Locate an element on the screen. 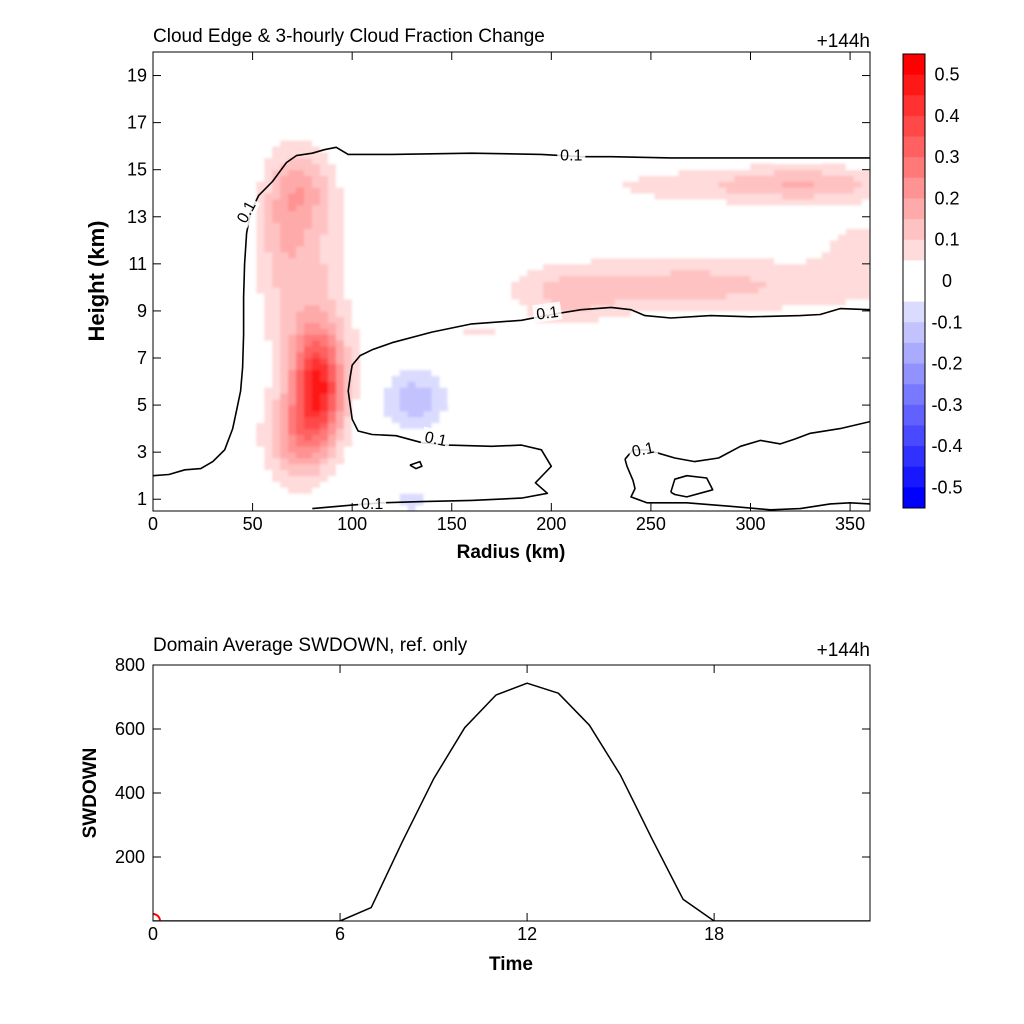 The image size is (1024, 1024). colorbar-tick-label: -0.5 is located at coordinates (946, 487).